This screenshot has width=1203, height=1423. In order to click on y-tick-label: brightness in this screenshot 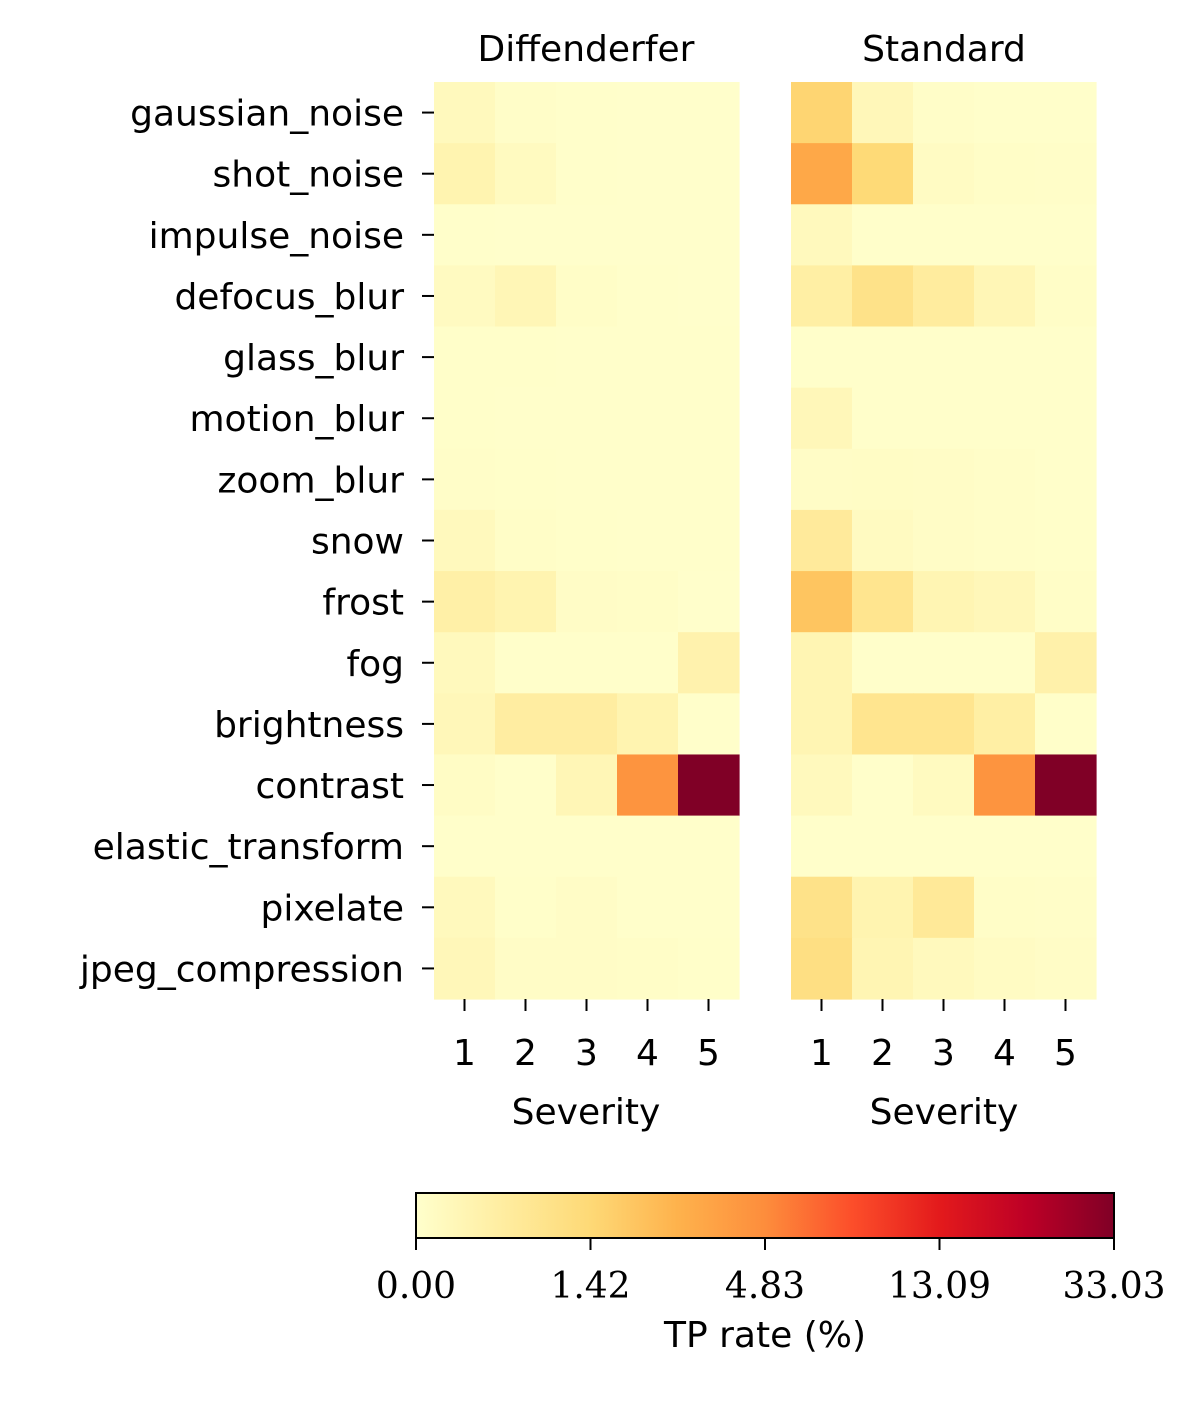, I will do `click(309, 725)`.